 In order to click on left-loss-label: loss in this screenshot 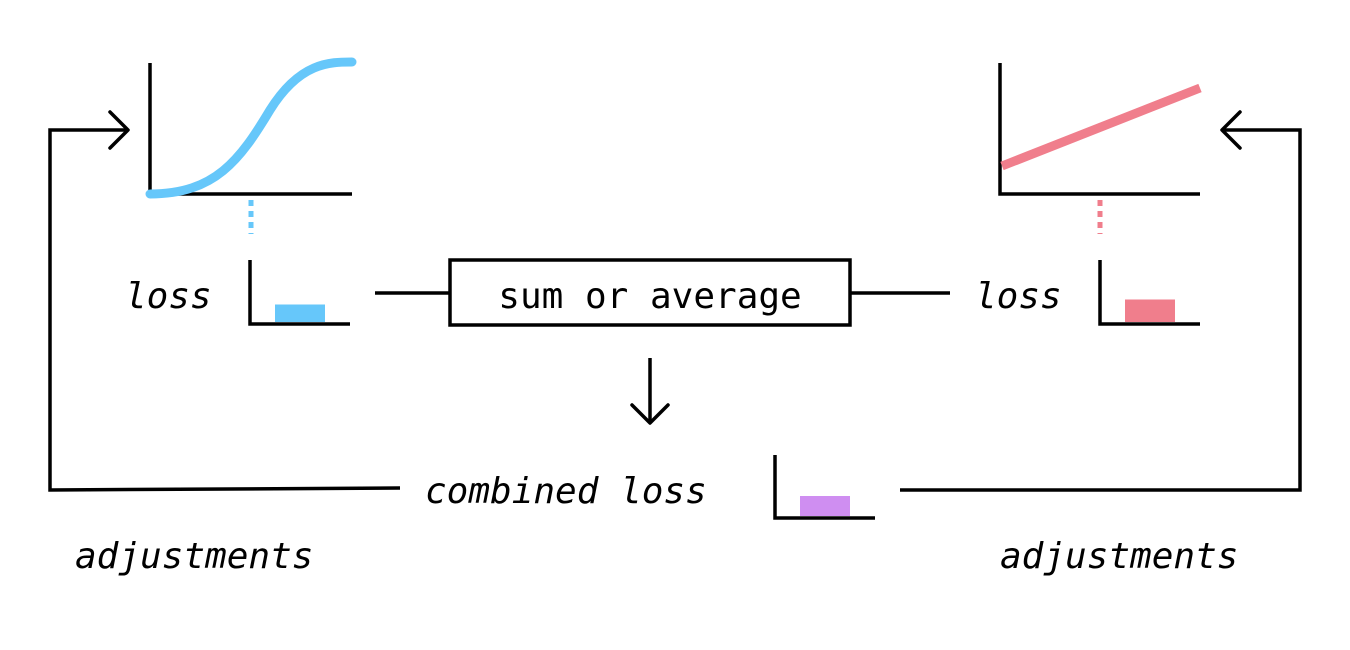, I will do `click(168, 296)`.